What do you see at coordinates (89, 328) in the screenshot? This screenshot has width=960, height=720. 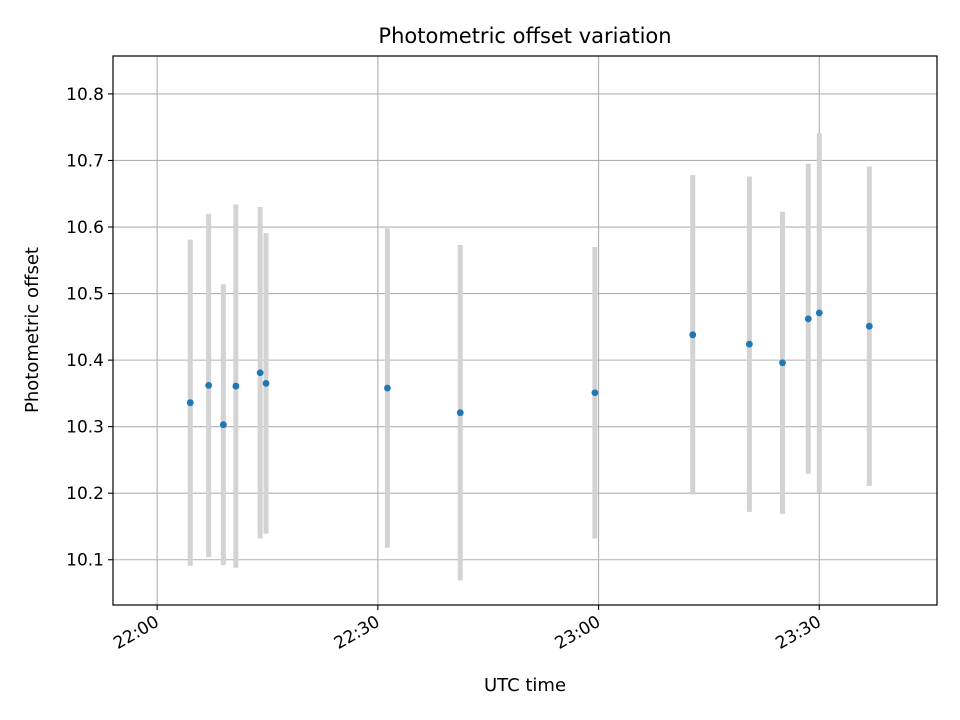 I see `y-axis-ticks: 10.1 10.2 10.3 10.4 10.5 10.6 10.7 10.8` at bounding box center [89, 328].